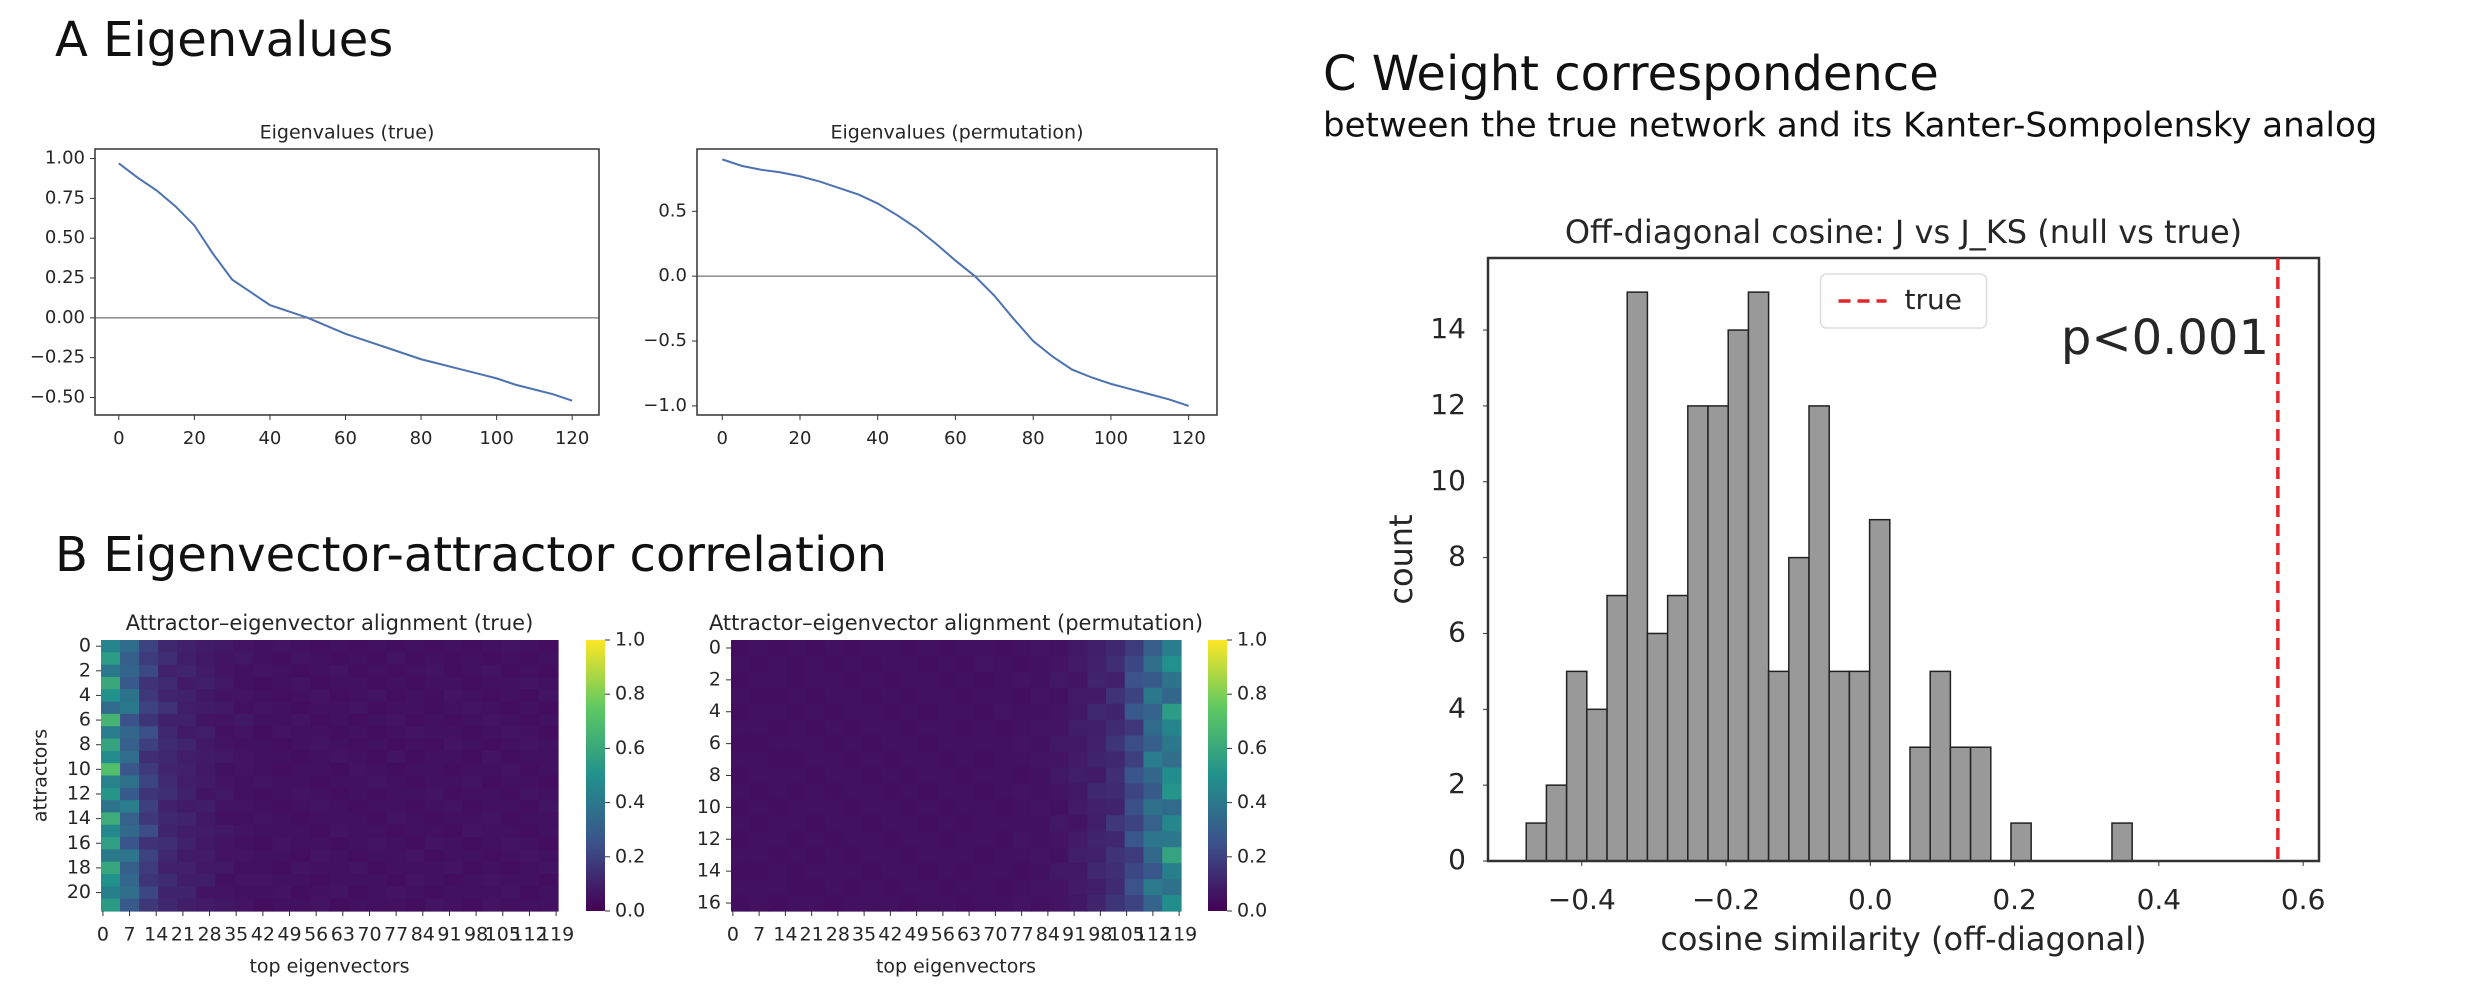  I want to click on plot-frame, so click(957, 282).